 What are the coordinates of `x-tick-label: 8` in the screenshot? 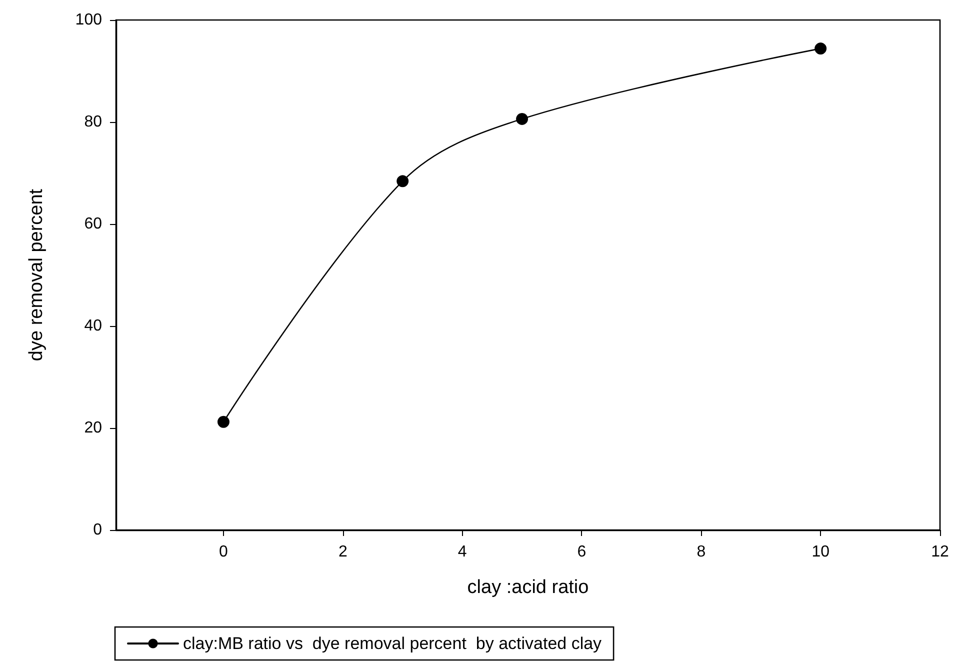 It's located at (701, 552).